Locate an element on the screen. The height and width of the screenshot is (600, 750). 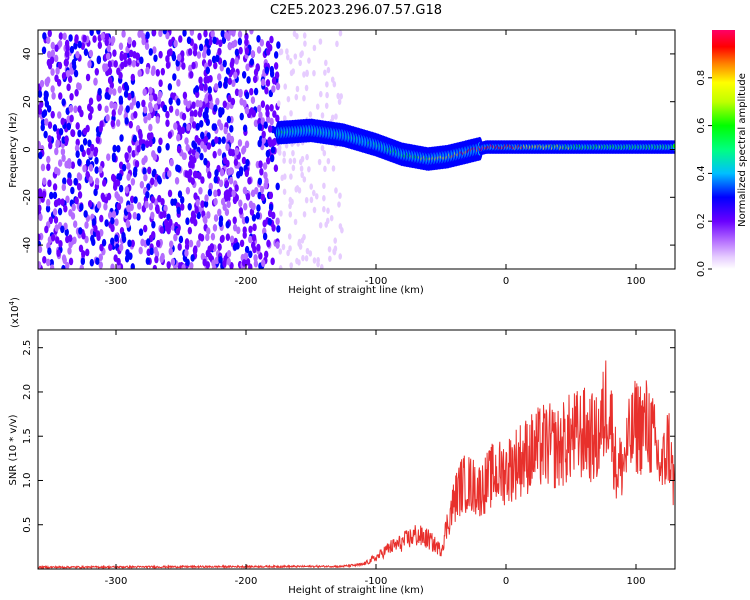
heatmap-x-tick-label: -300 is located at coordinates (116, 281).